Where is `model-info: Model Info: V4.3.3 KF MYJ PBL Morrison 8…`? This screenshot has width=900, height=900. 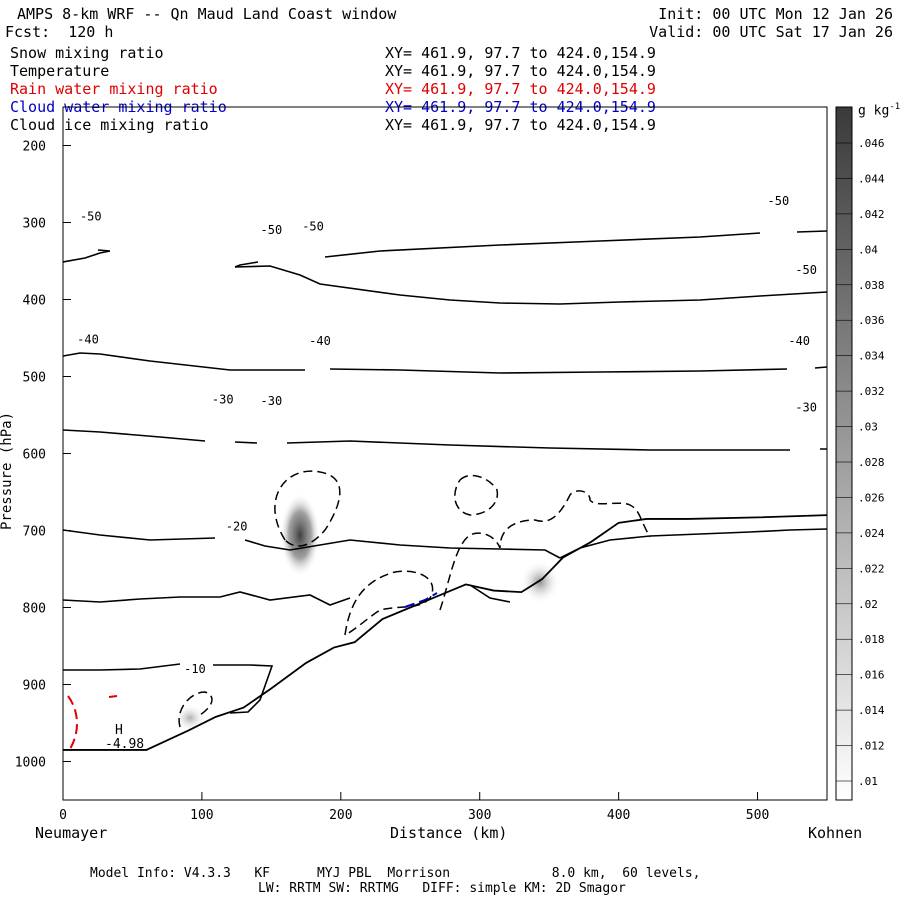 model-info: Model Info: V4.3.3 KF MYJ PBL Morrison 8… is located at coordinates (395, 873).